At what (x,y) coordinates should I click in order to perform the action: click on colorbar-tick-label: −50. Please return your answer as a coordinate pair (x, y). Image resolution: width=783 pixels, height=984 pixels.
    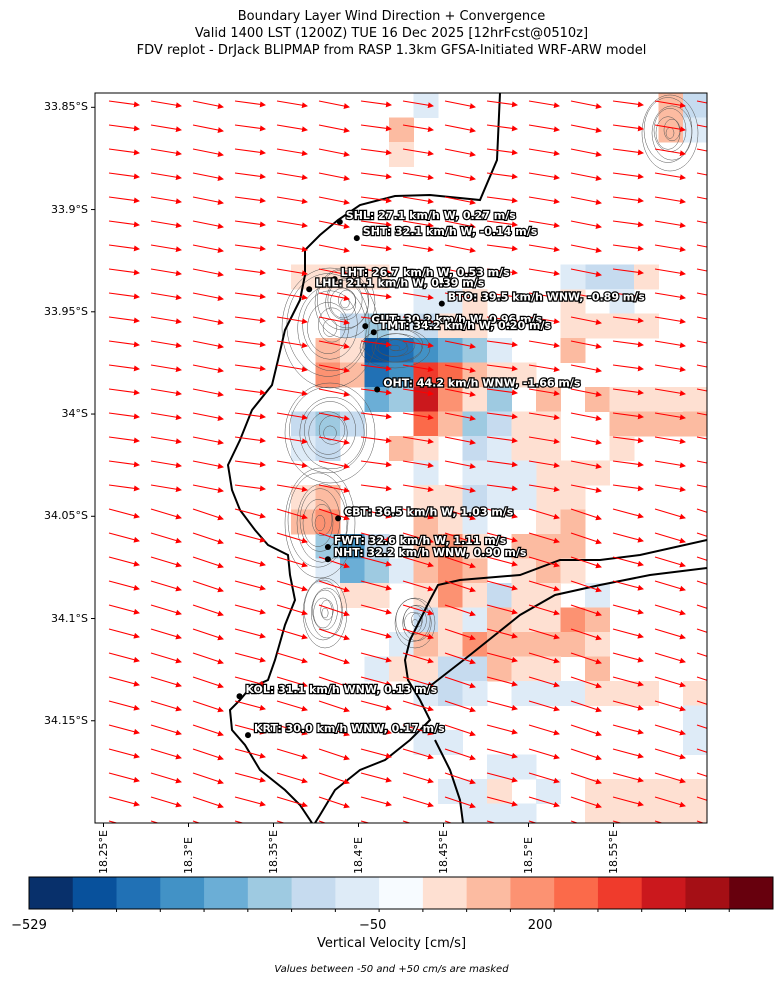
    Looking at the image, I should click on (373, 925).